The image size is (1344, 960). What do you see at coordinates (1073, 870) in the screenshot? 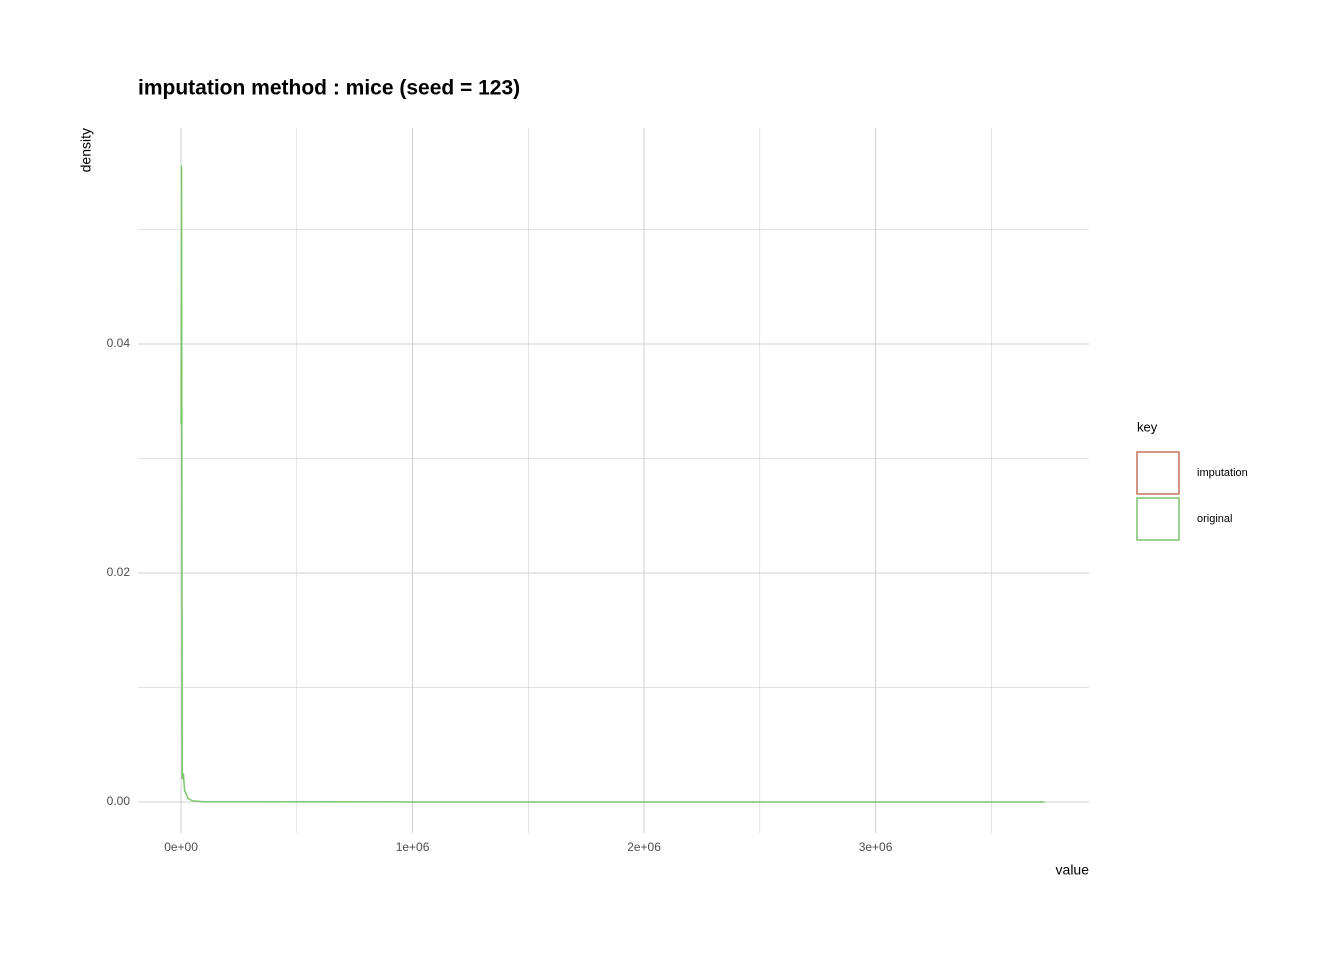
I see `x-axis-label: value` at bounding box center [1073, 870].